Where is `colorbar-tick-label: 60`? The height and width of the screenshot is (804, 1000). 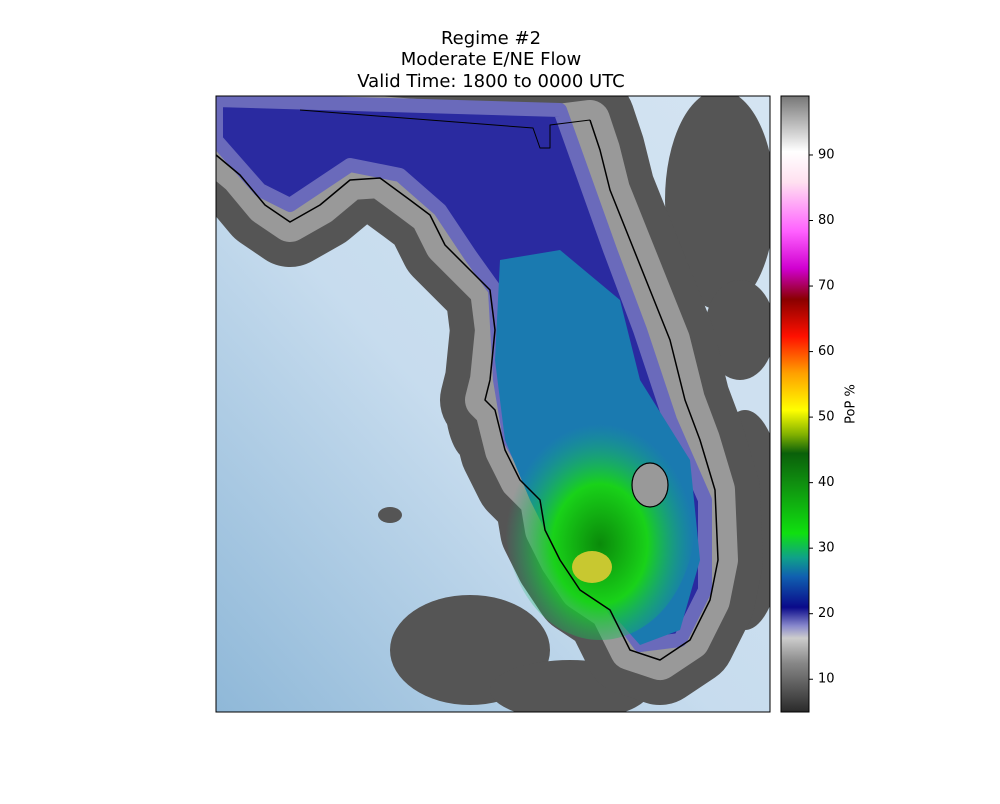 colorbar-tick-label: 60 is located at coordinates (826, 351).